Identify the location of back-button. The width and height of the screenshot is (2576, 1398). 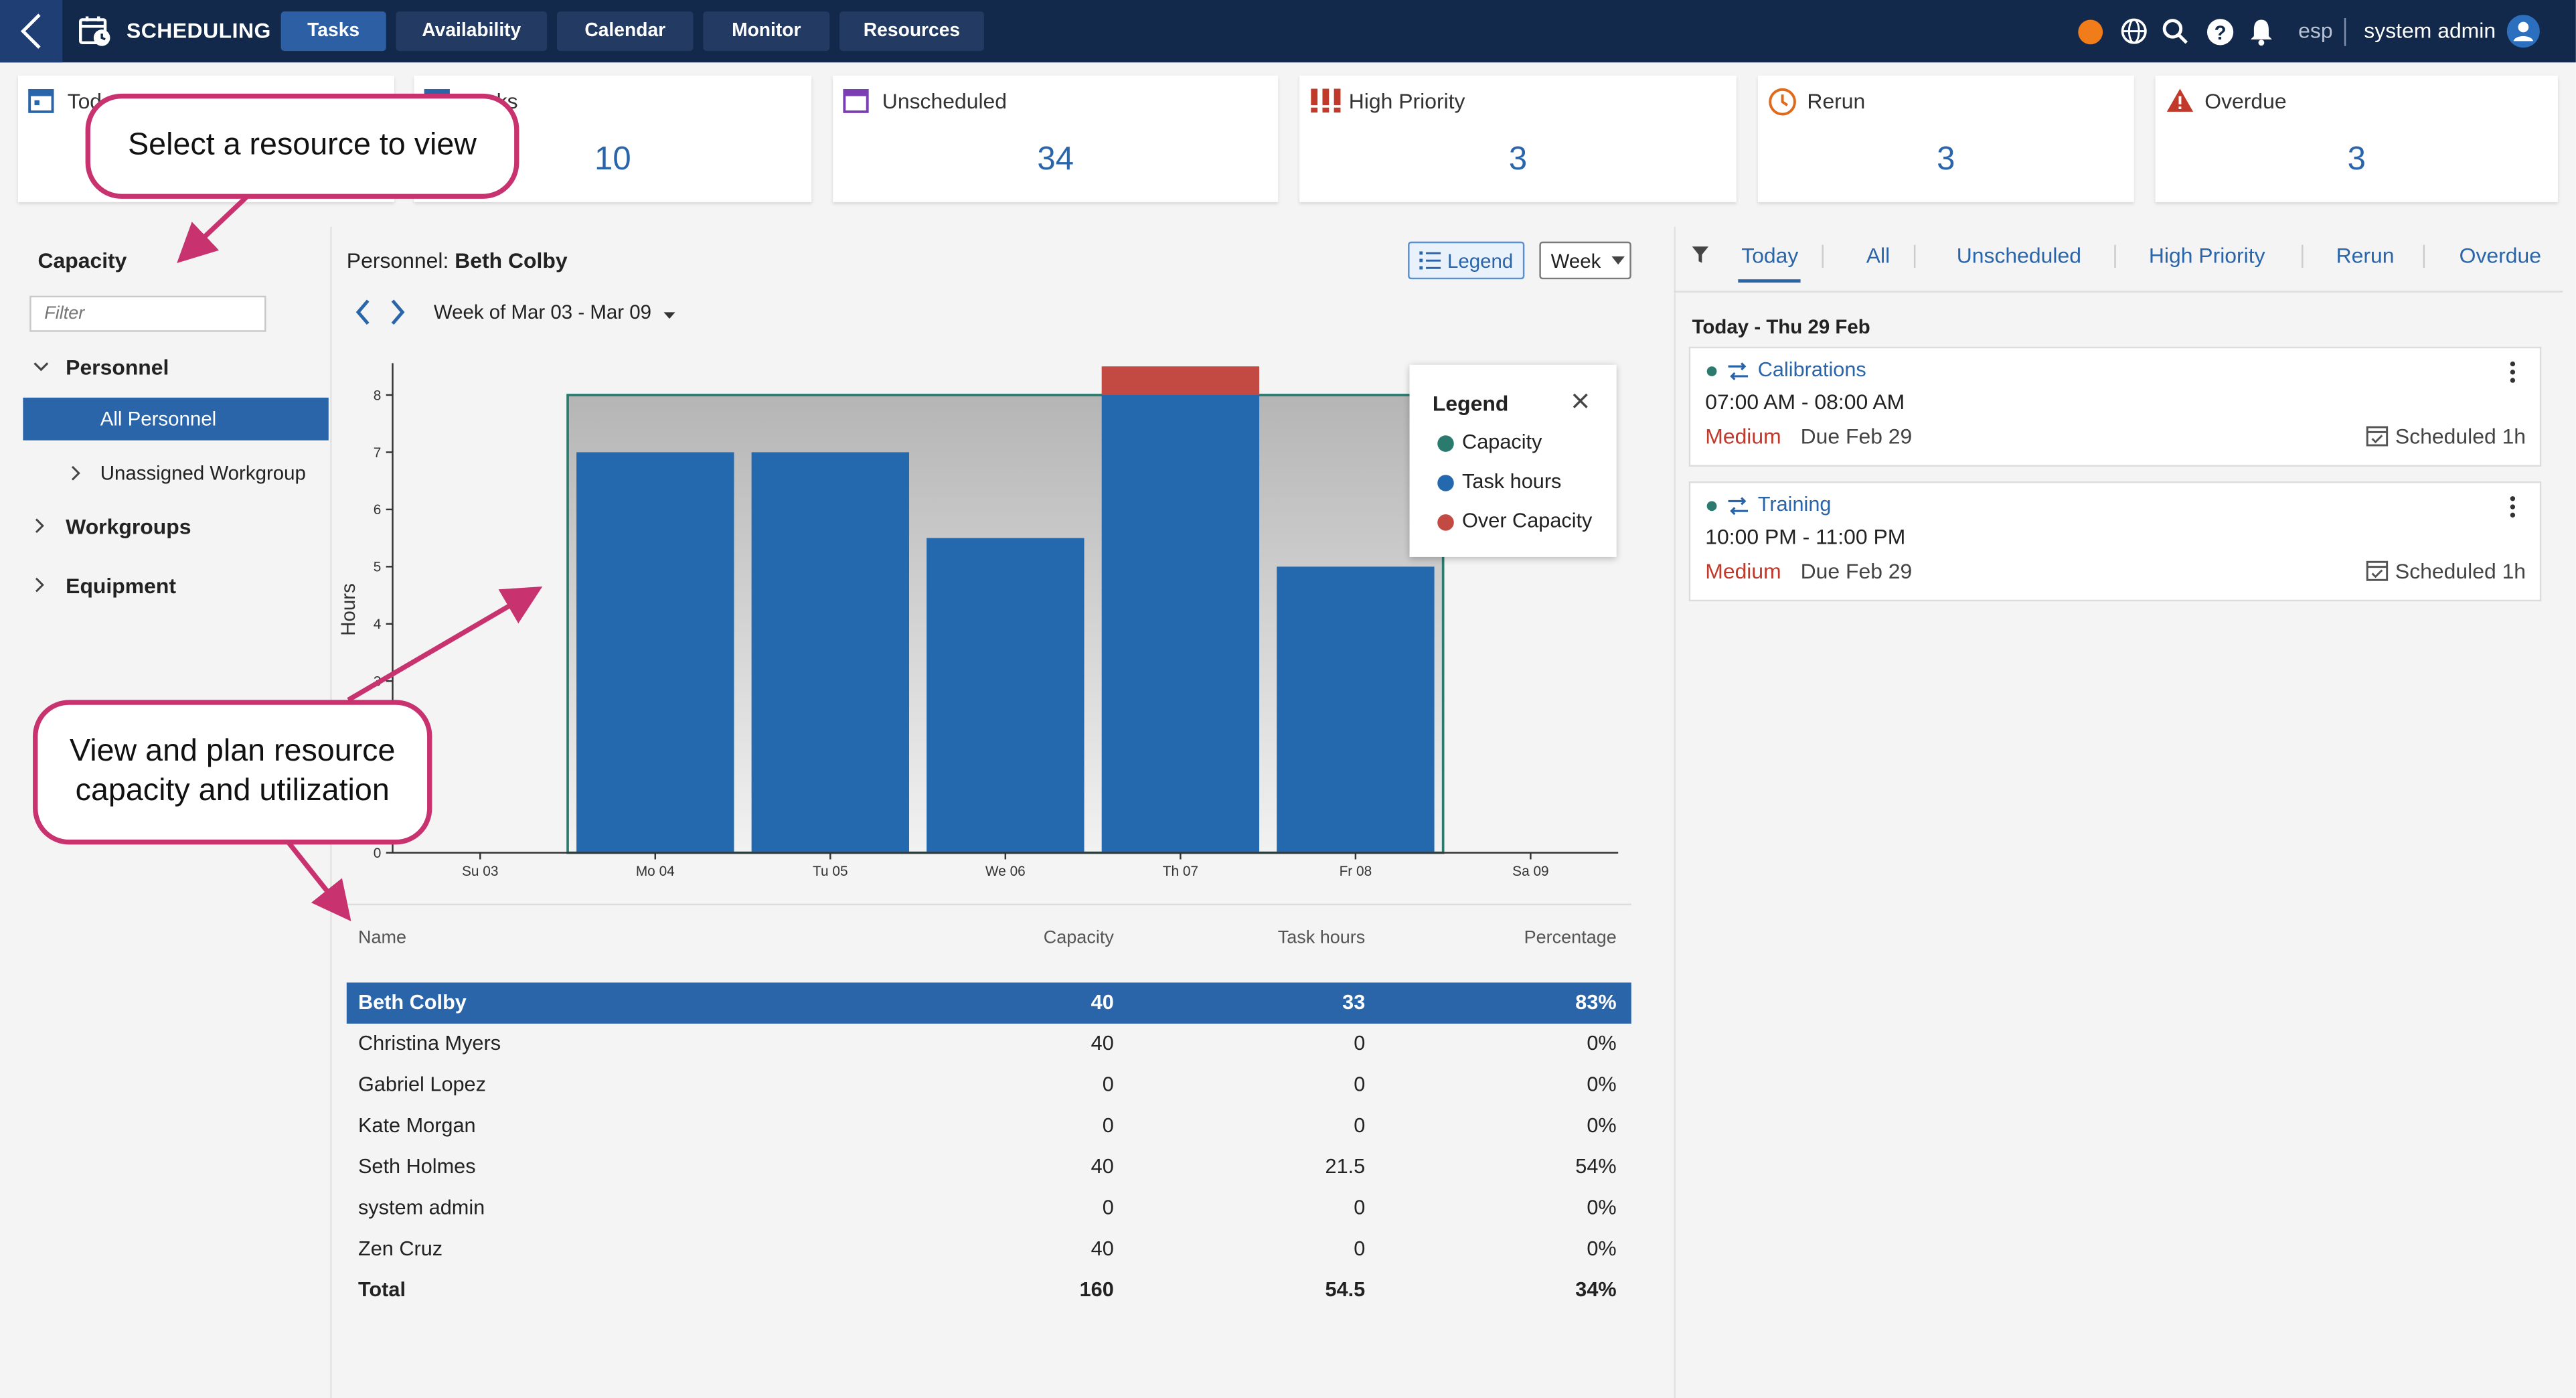
(32, 31).